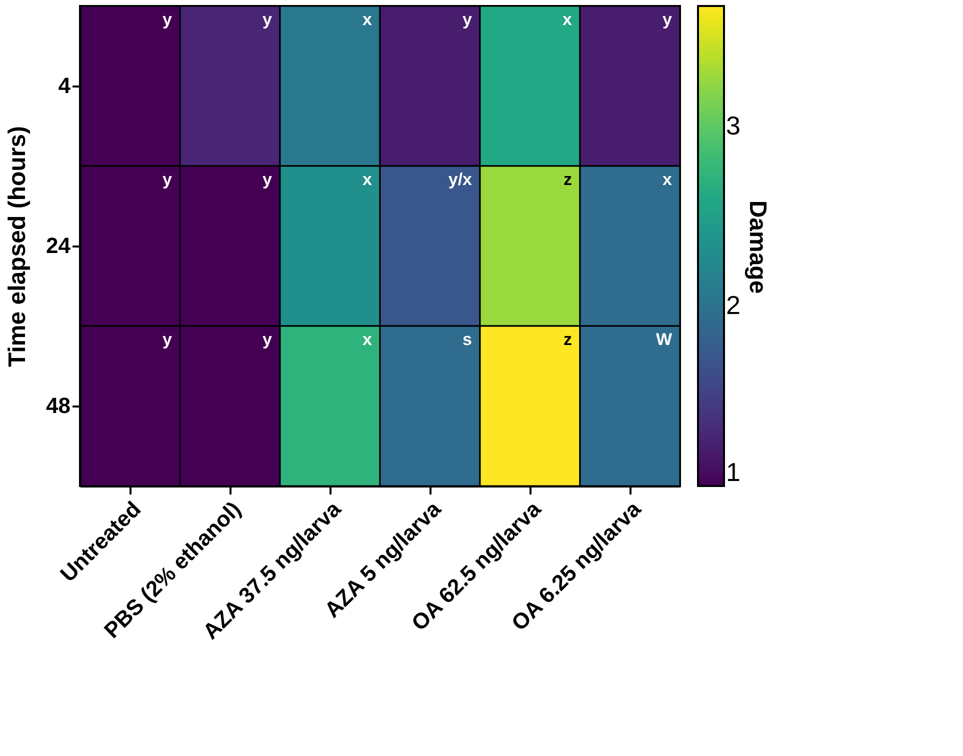 This screenshot has width=963, height=756. I want to click on color-bar-label: 2, so click(733, 305).